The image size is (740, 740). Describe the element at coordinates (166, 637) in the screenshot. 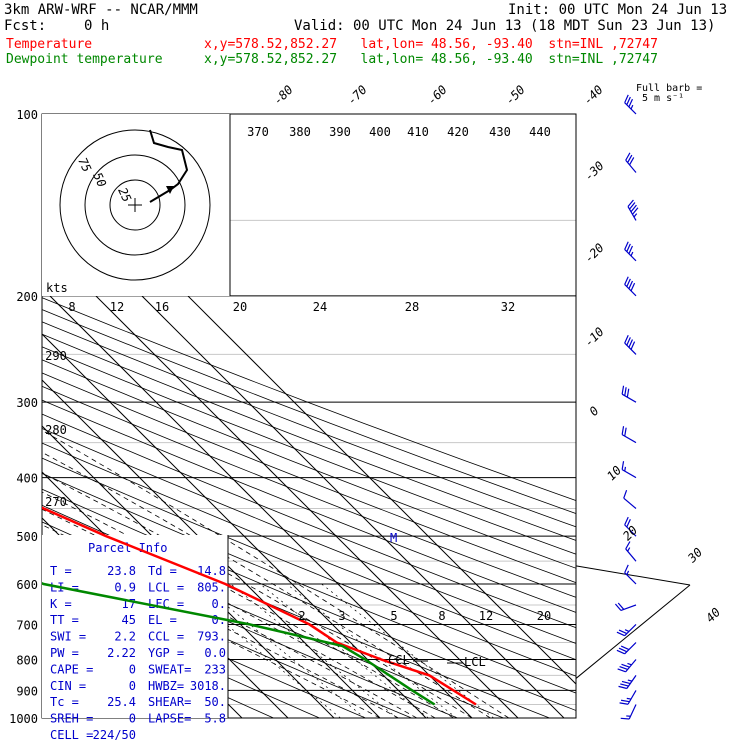

I see `parcel-key: CCL =` at that location.